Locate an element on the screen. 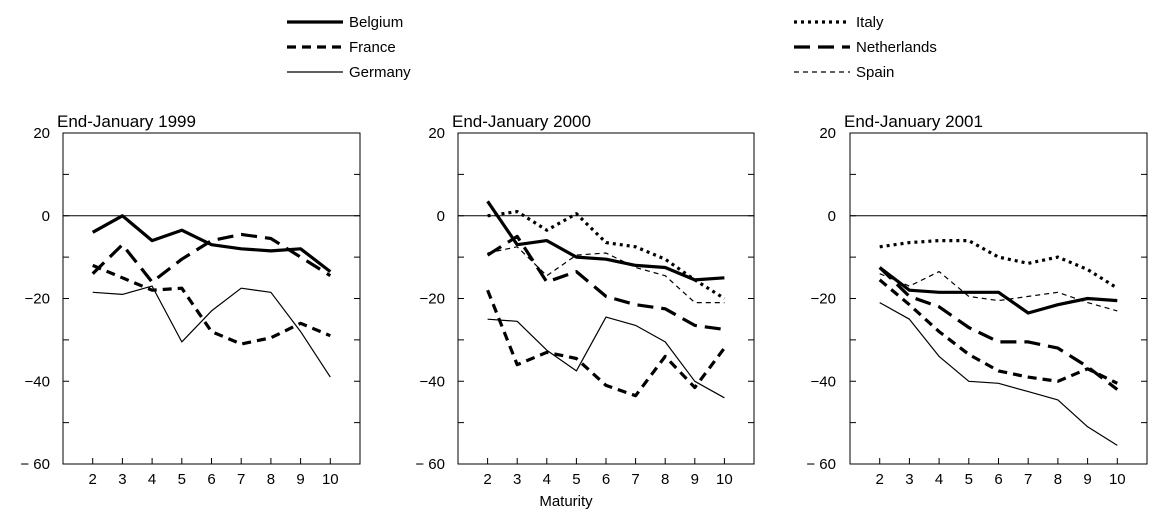 The height and width of the screenshot is (512, 1155). legend-label: Belgium is located at coordinates (376, 22).